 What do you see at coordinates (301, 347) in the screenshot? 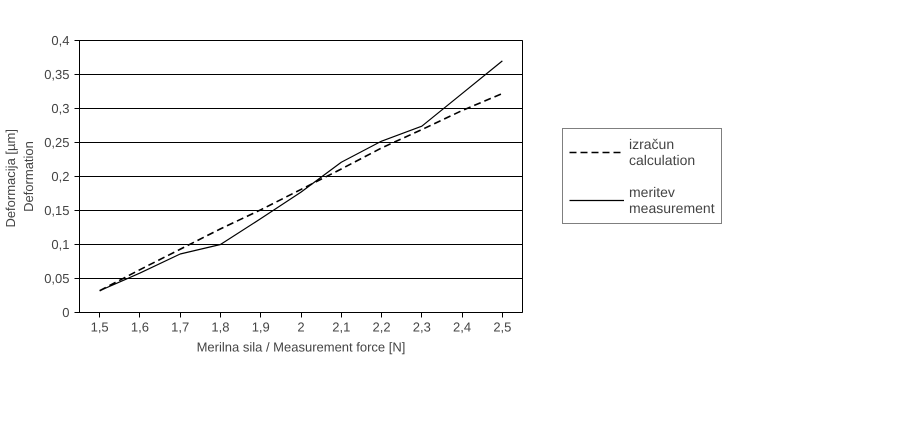
I see `x-axis-title: Merilna sila / Measurement force [N]` at bounding box center [301, 347].